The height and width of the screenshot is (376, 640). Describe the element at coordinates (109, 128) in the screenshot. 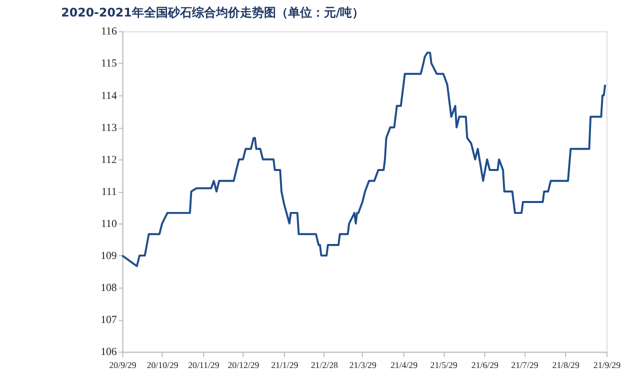

I see `y-tick-label: 113` at that location.